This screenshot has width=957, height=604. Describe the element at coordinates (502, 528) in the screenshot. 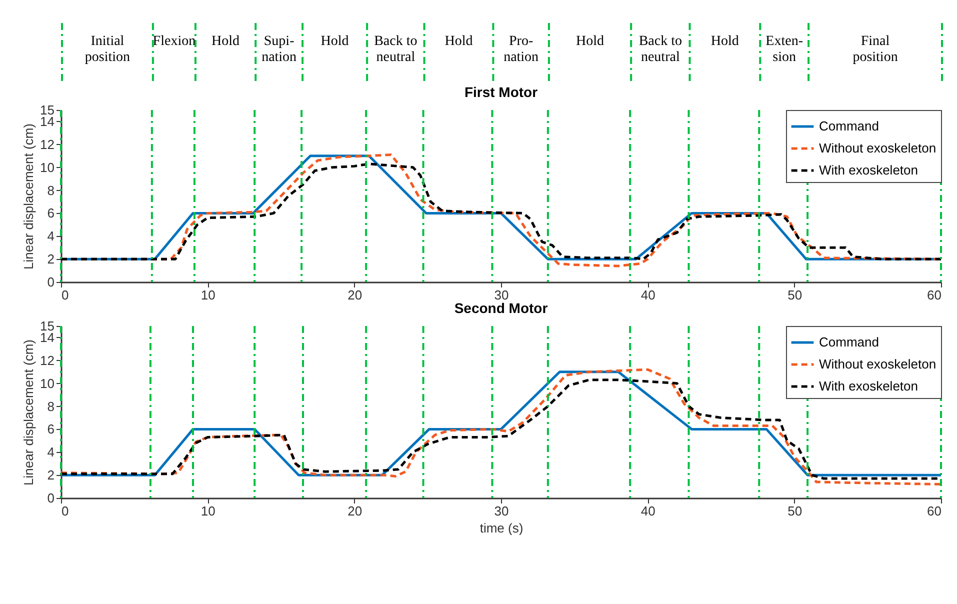

I see `x-axis-title: time (s)` at that location.